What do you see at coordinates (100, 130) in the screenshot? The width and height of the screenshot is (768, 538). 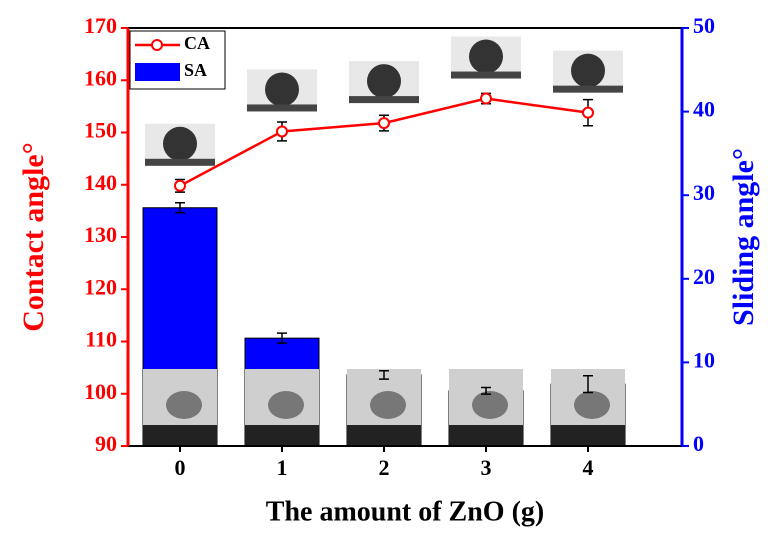 I see `y-tick-label: 150` at bounding box center [100, 130].